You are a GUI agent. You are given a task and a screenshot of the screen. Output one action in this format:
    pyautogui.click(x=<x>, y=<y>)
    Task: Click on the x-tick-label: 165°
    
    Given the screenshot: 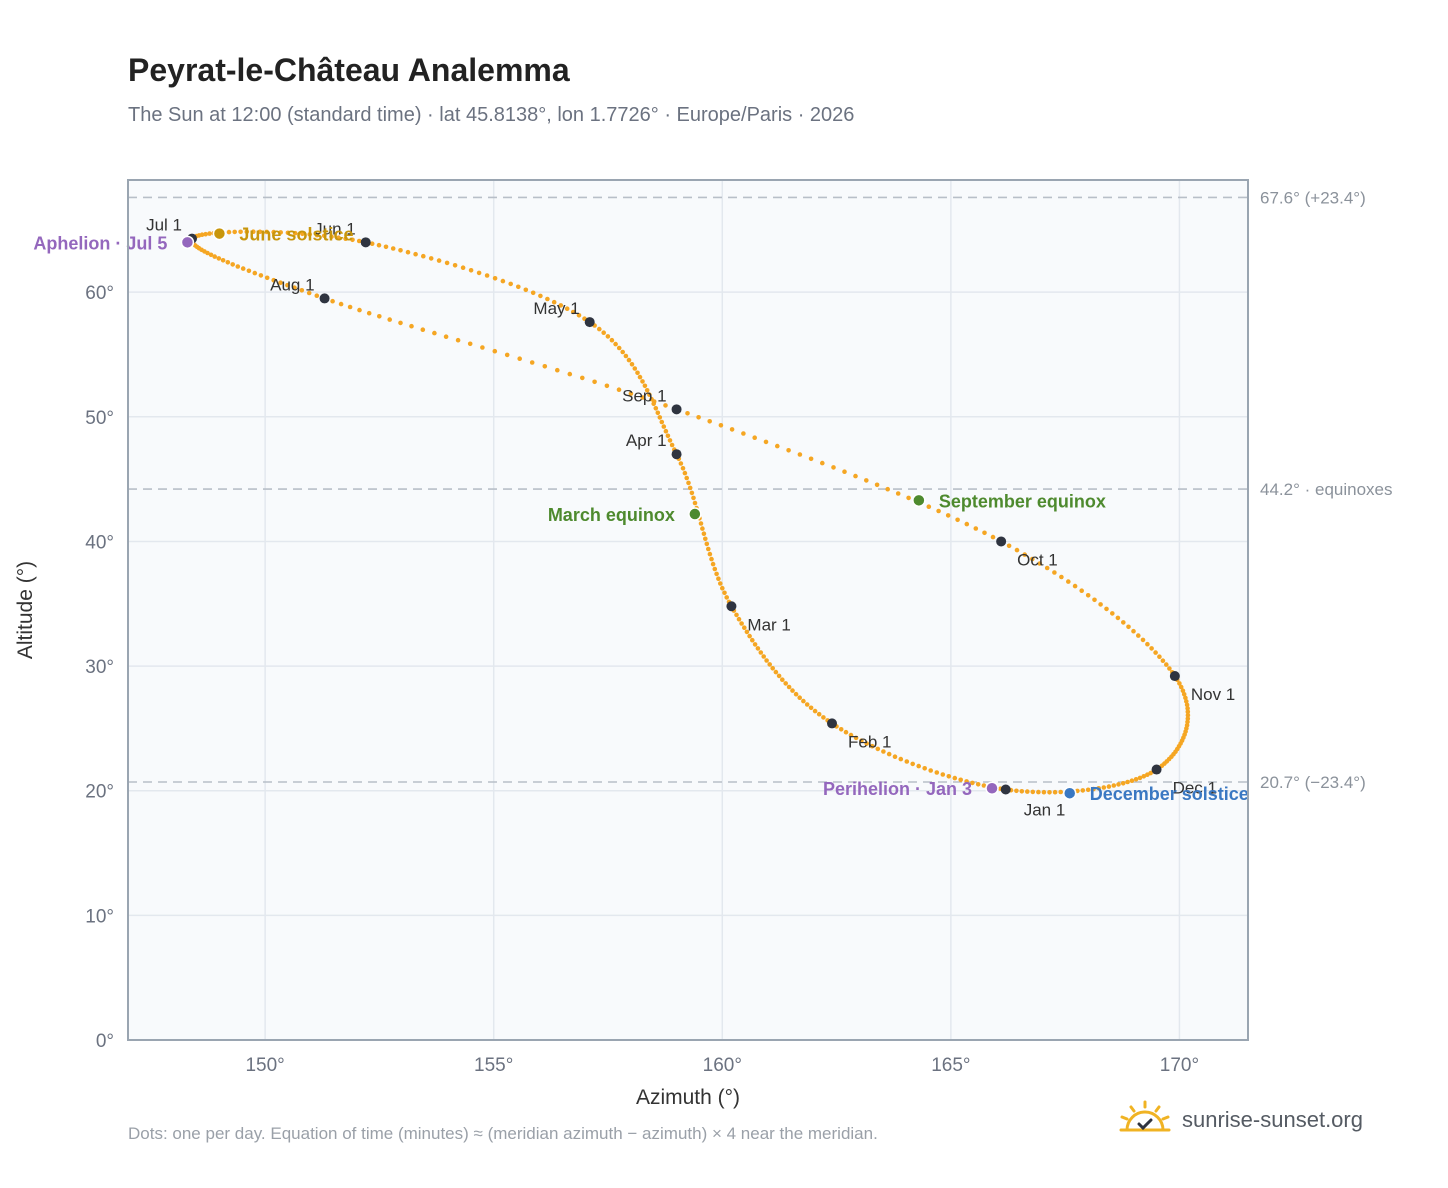 What is the action you would take?
    pyautogui.click(x=950, y=1065)
    